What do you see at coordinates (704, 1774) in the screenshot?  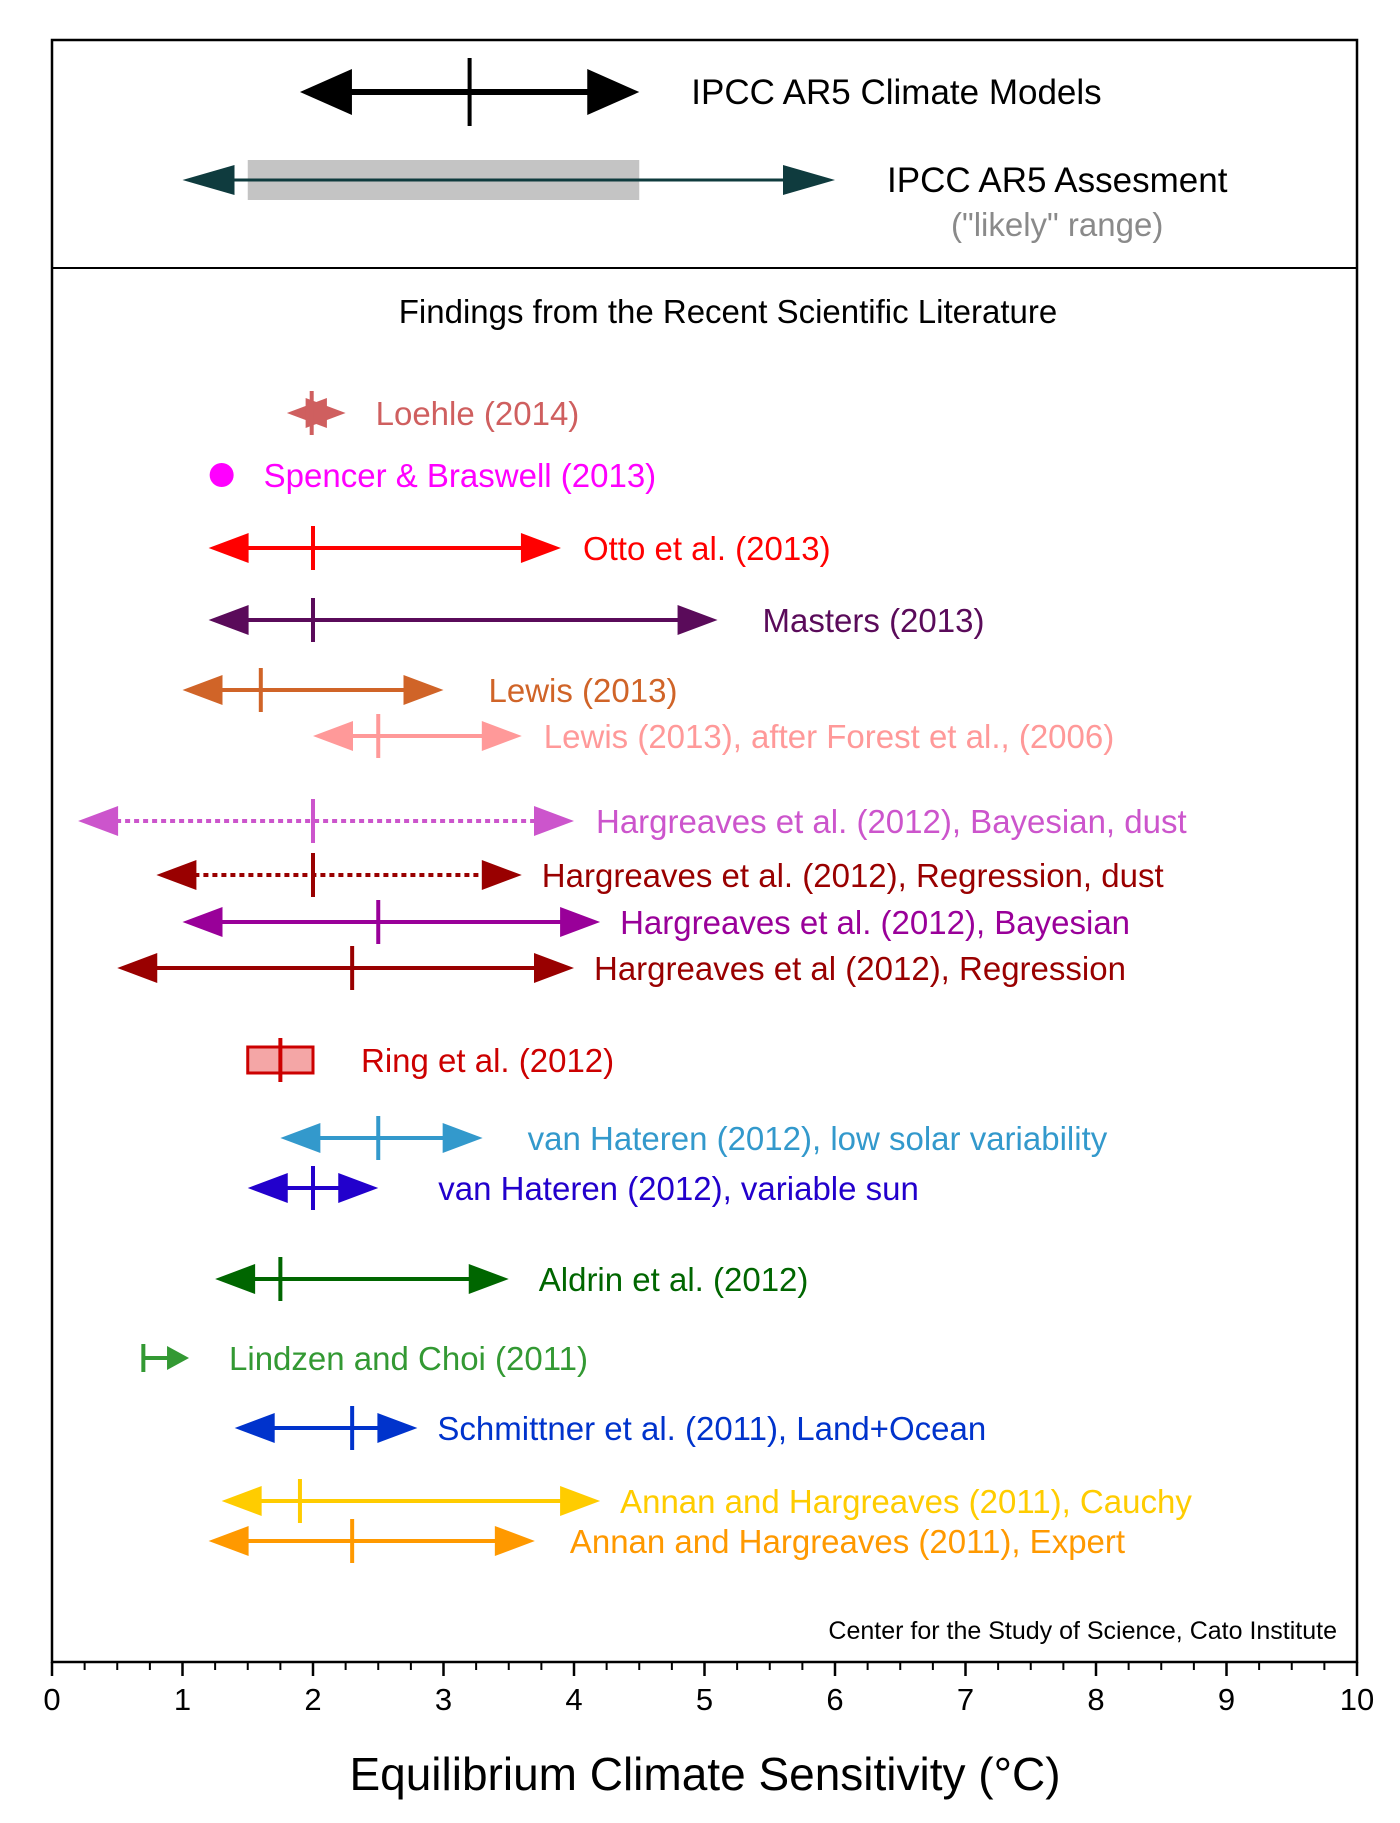 I see `x-axis-label: Equilibrium Climate Sensitivity (°C)` at bounding box center [704, 1774].